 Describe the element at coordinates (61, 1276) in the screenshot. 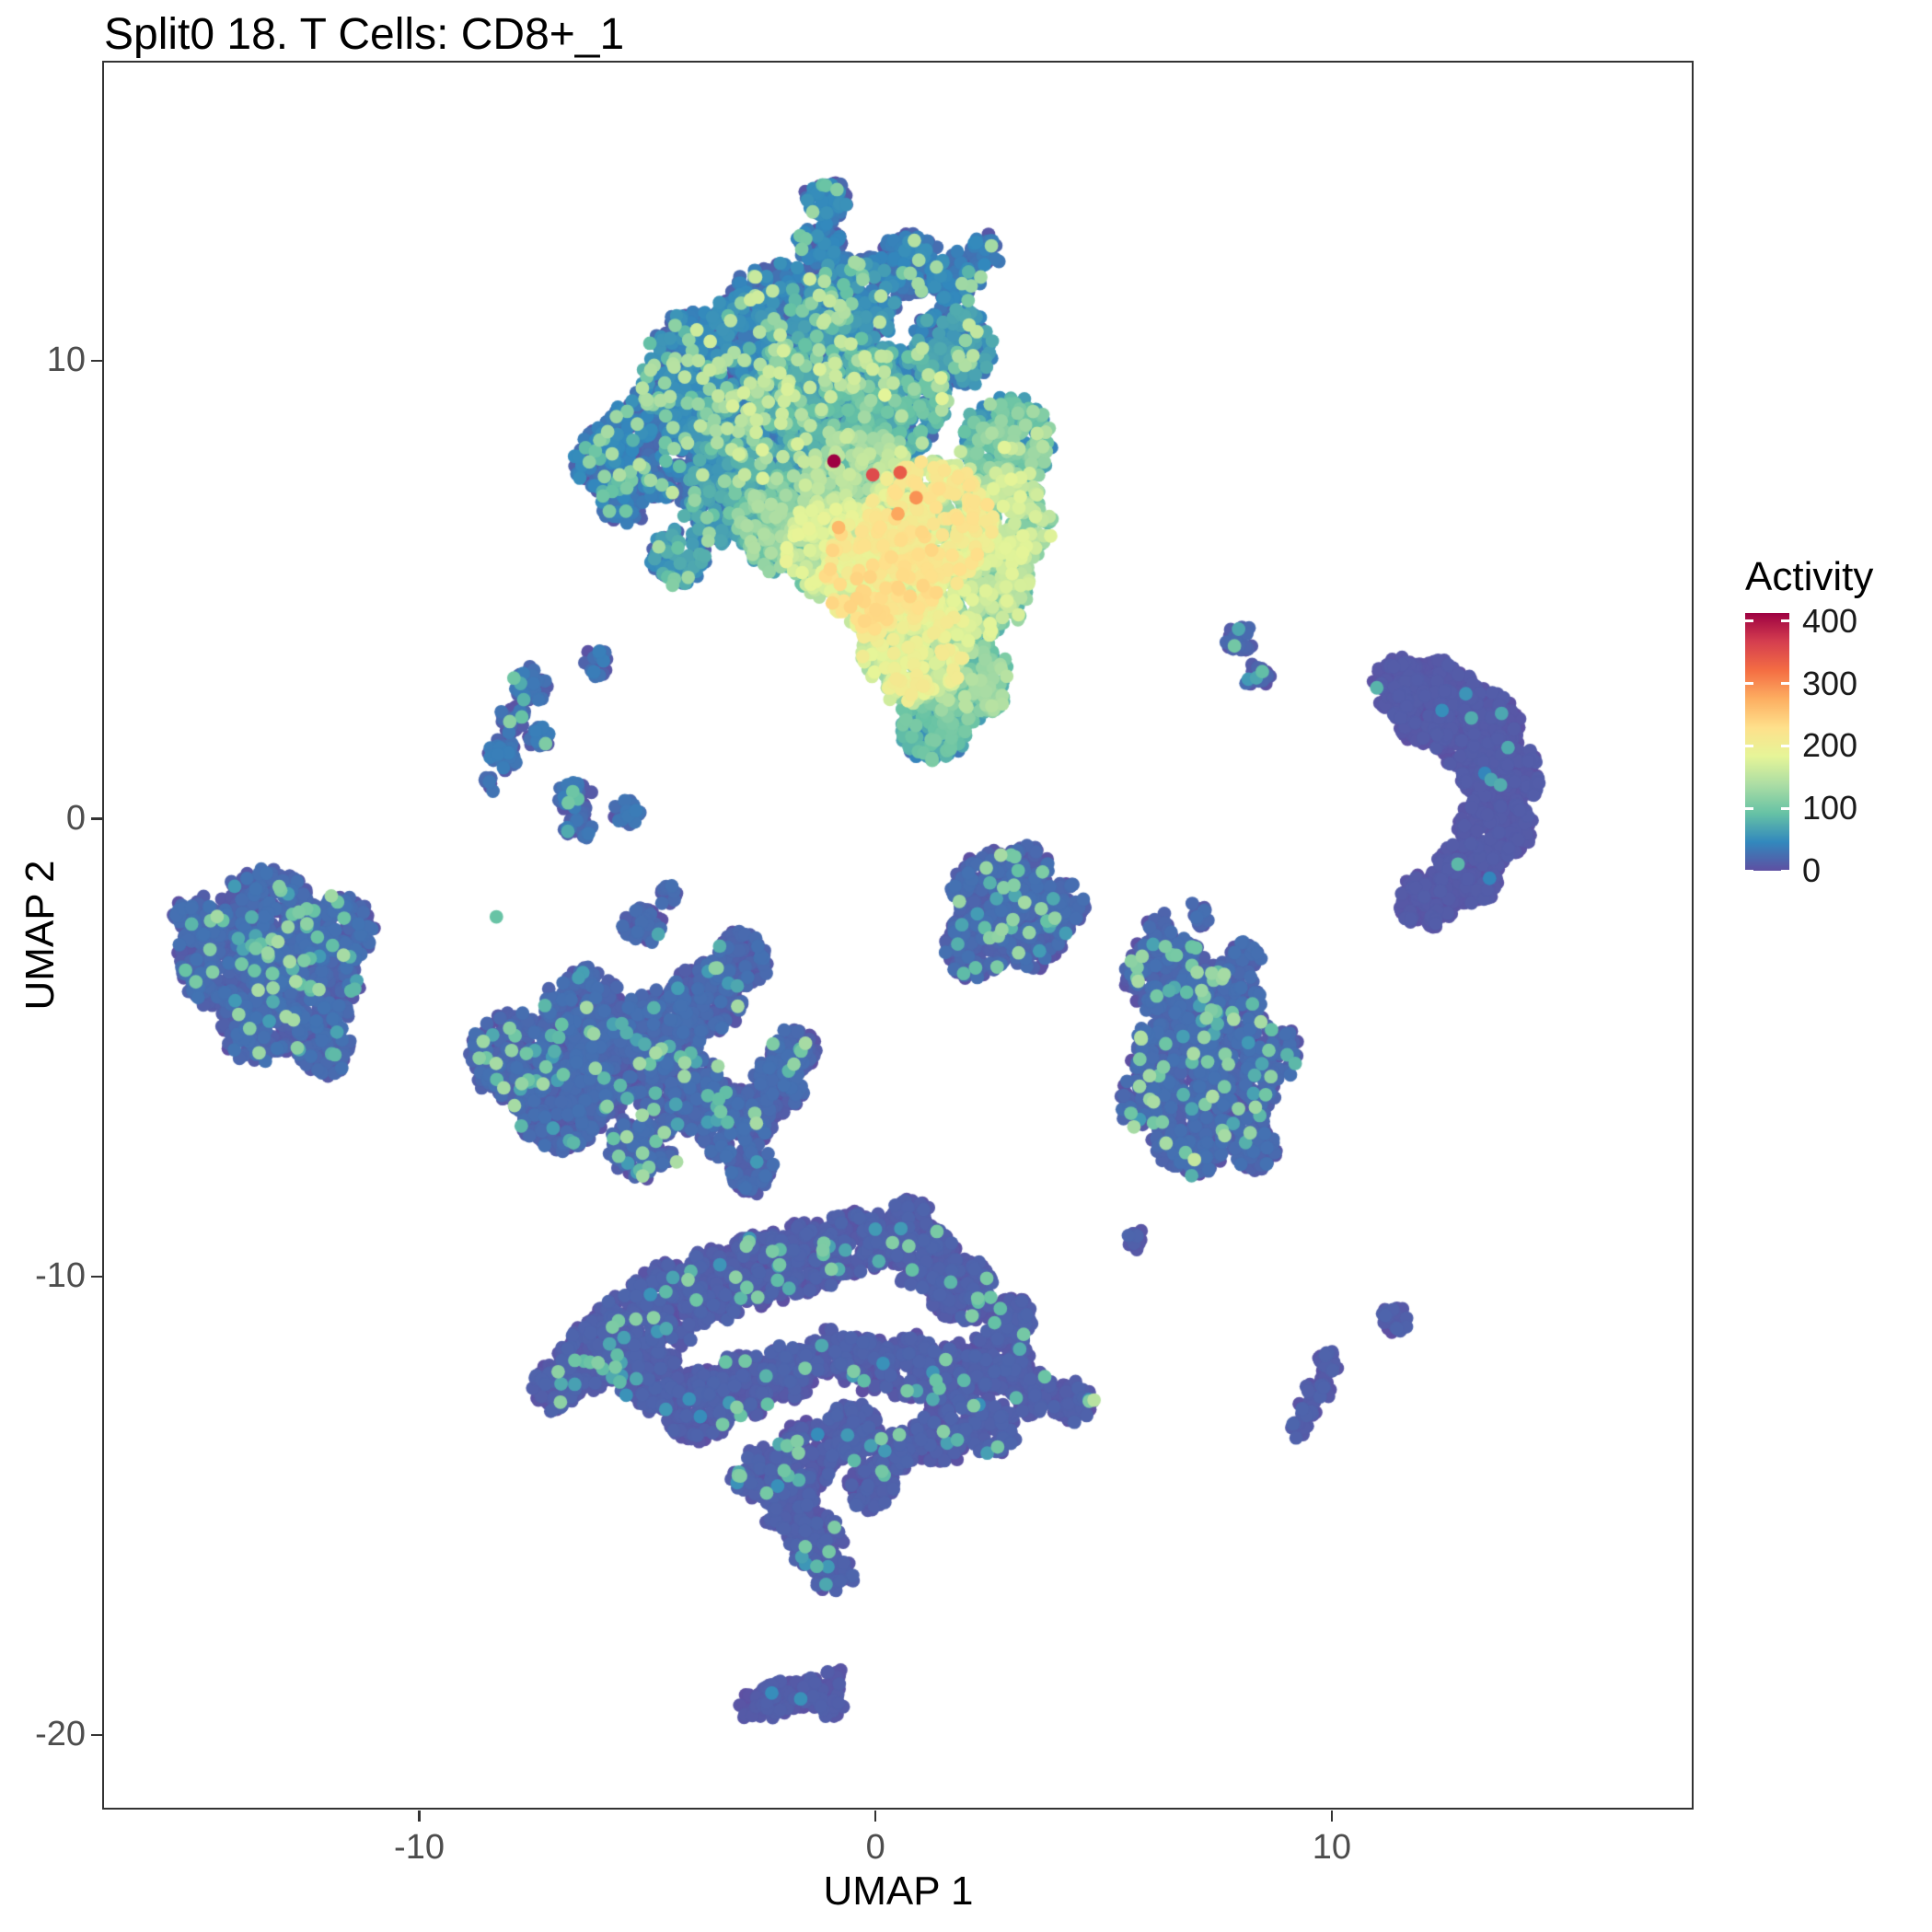

I see `y-tick-label: -10` at that location.